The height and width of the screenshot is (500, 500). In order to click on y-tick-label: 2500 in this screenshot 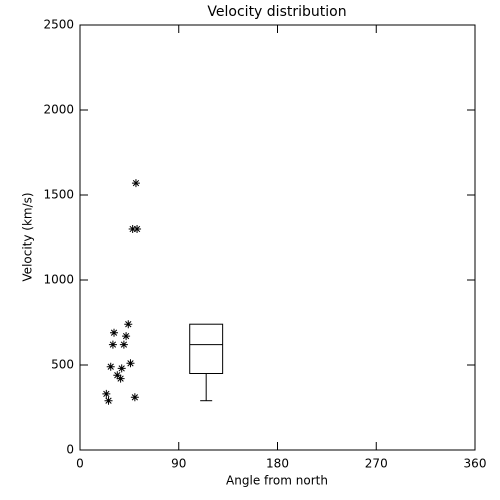, I will do `click(58, 25)`.